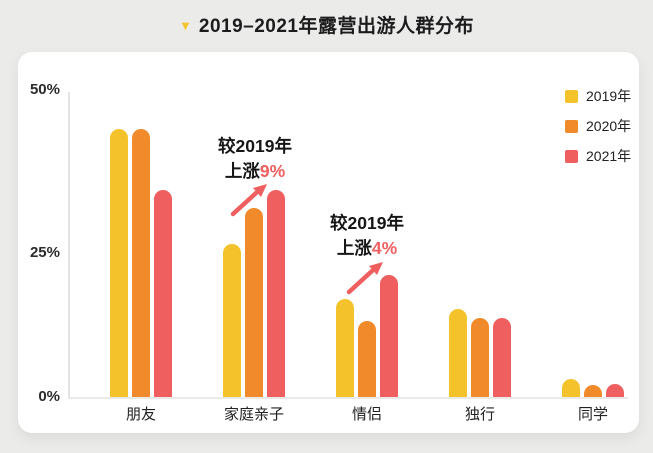 The width and height of the screenshot is (653, 453). What do you see at coordinates (593, 414) in the screenshot?
I see `x-category-label-同学: 同学` at bounding box center [593, 414].